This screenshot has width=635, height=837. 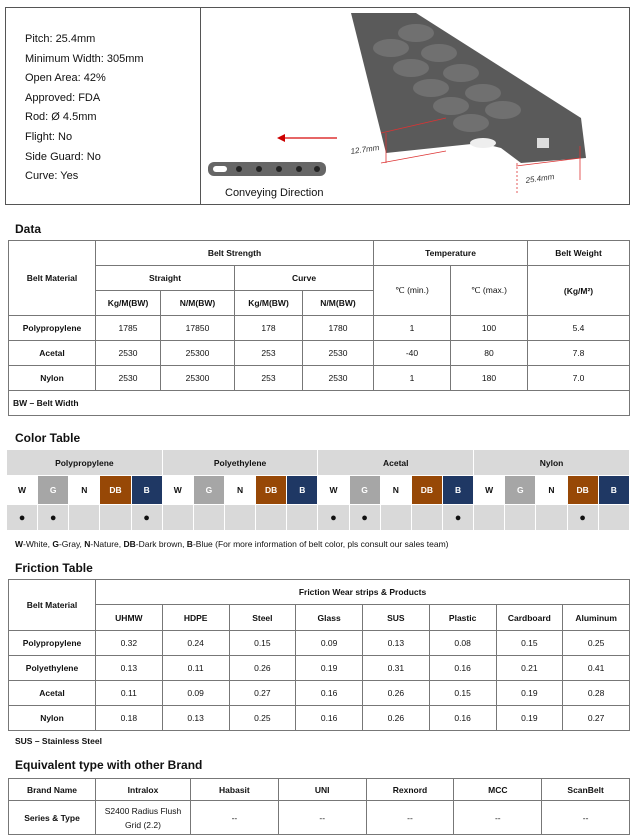 What do you see at coordinates (529, 643) in the screenshot?
I see `table-cell: 0.15` at bounding box center [529, 643].